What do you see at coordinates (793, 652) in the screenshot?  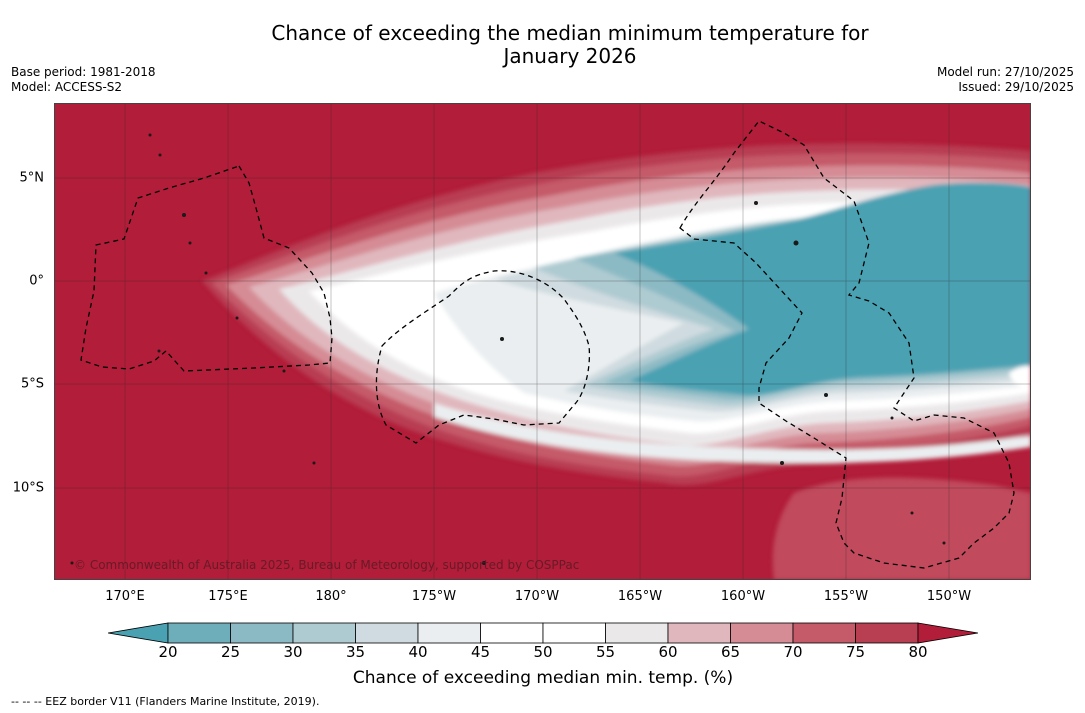 I see `colorbar-tick-label: 70` at bounding box center [793, 652].